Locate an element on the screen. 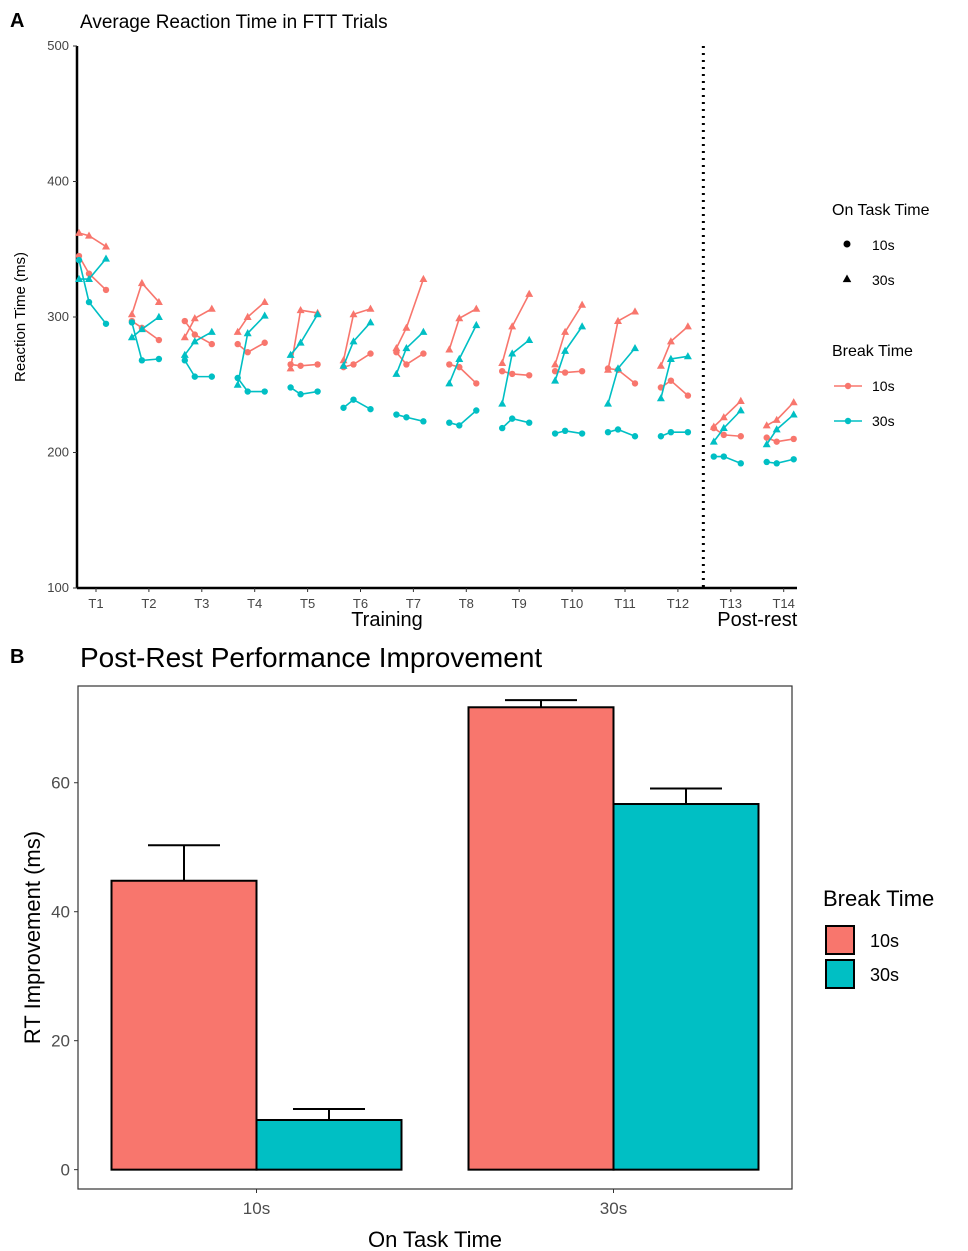  x-tick-label: T5 is located at coordinates (307, 603).